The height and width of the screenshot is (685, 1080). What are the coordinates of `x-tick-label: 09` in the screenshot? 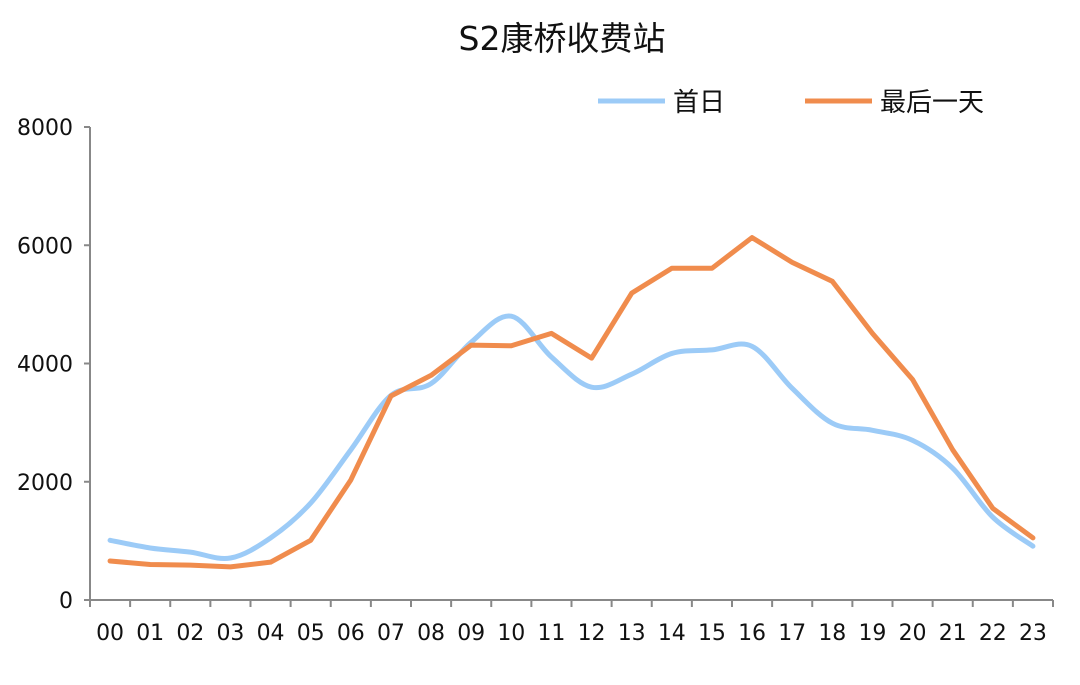 It's located at (471, 633).